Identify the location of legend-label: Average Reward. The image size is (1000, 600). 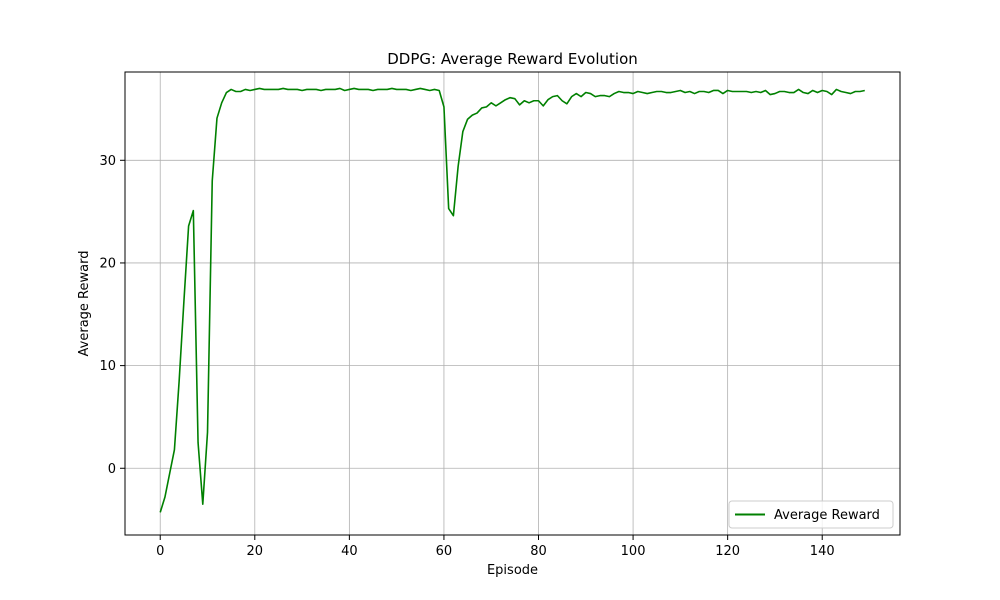
(827, 515).